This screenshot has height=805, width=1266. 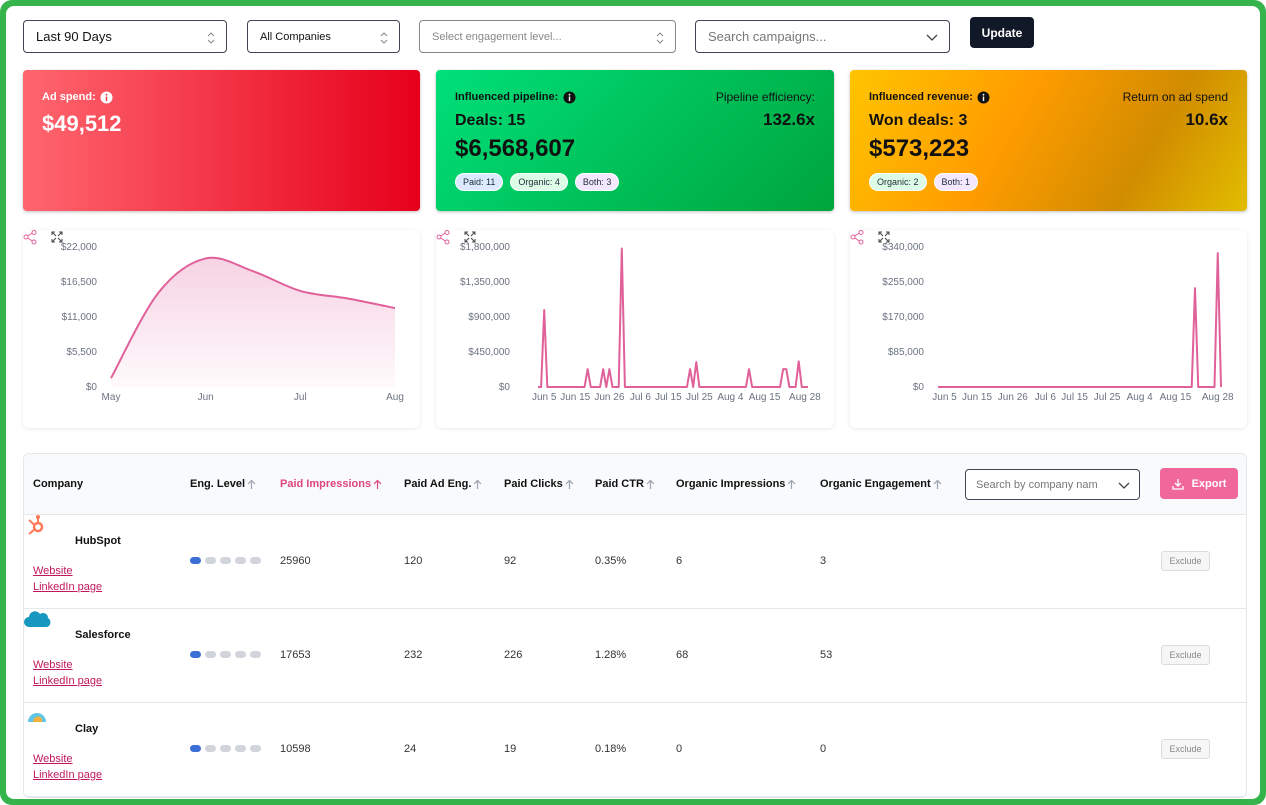 I want to click on column-label: Paid Impressions, so click(x=326, y=484).